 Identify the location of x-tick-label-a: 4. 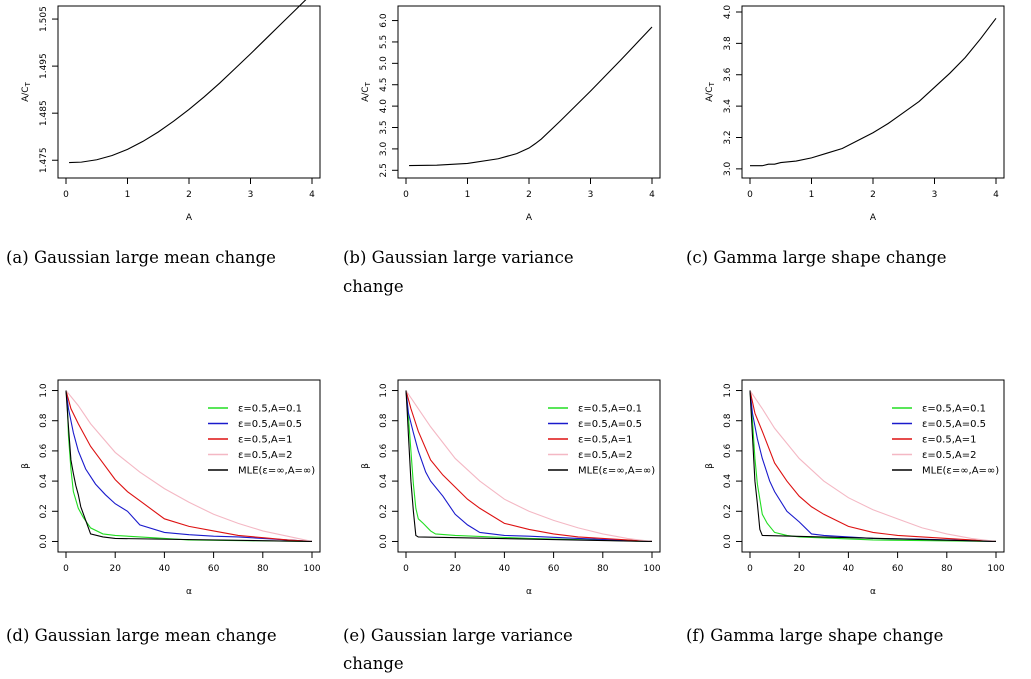
(312, 195).